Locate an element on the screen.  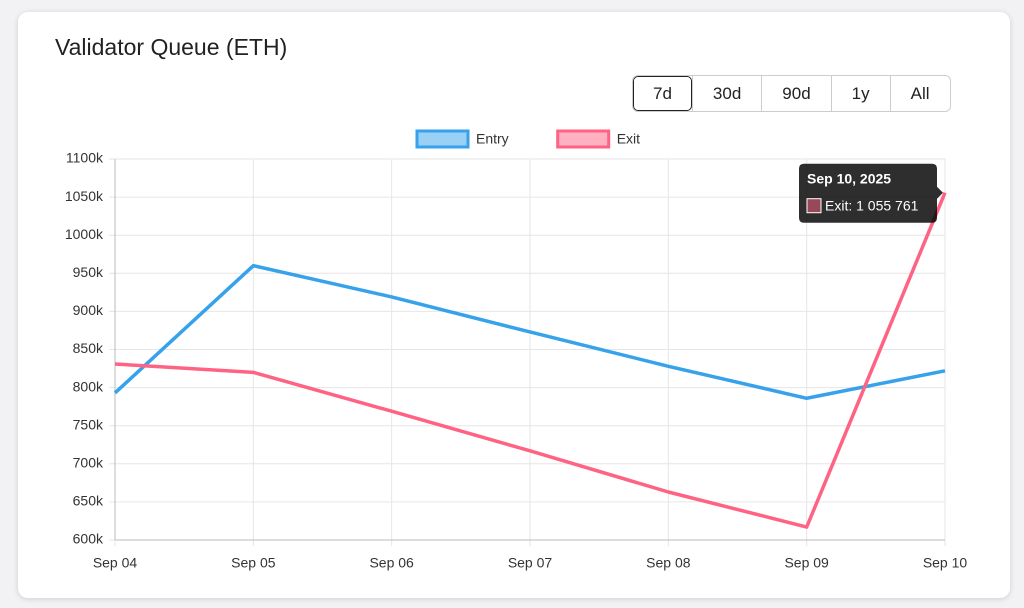
tooltip-box is located at coordinates (871, 193).